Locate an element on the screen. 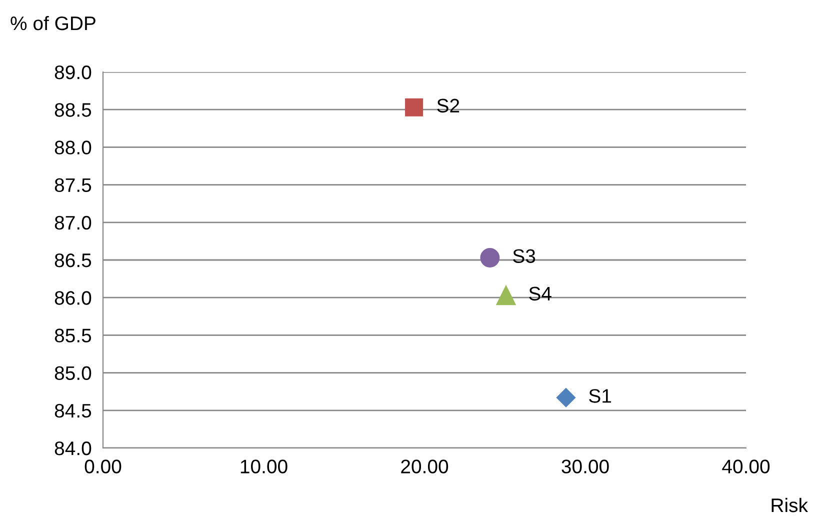  y-tick-label: 89.0 is located at coordinates (73, 72).